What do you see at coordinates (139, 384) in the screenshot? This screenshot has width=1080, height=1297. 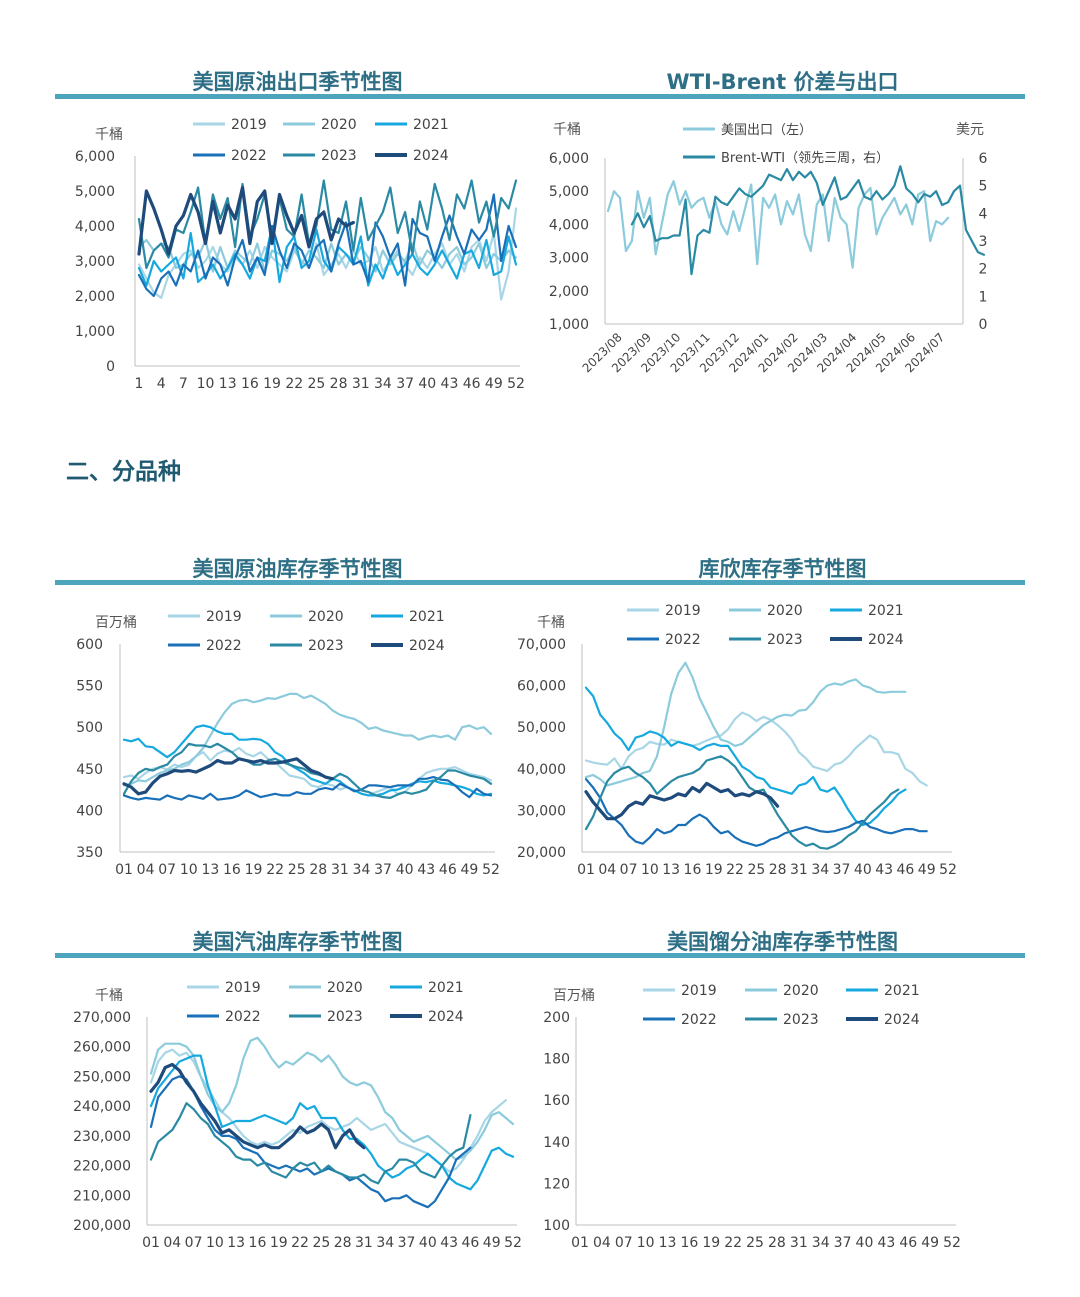 I see `x-tick-label: 1` at bounding box center [139, 384].